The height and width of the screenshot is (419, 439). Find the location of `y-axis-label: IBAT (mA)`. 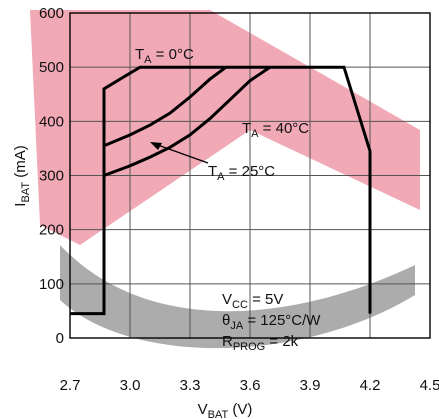

y-axis-label: IBAT (mA) is located at coordinates (22, 175).